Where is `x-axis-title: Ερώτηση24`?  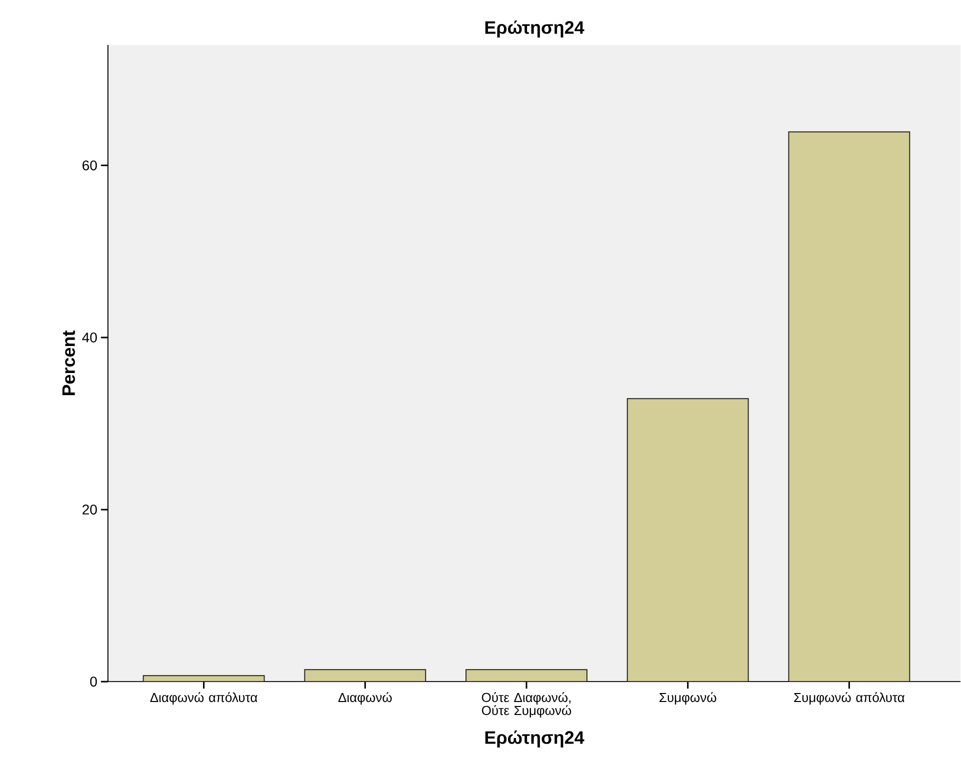
x-axis-title: Ερώτηση24 is located at coordinates (534, 739).